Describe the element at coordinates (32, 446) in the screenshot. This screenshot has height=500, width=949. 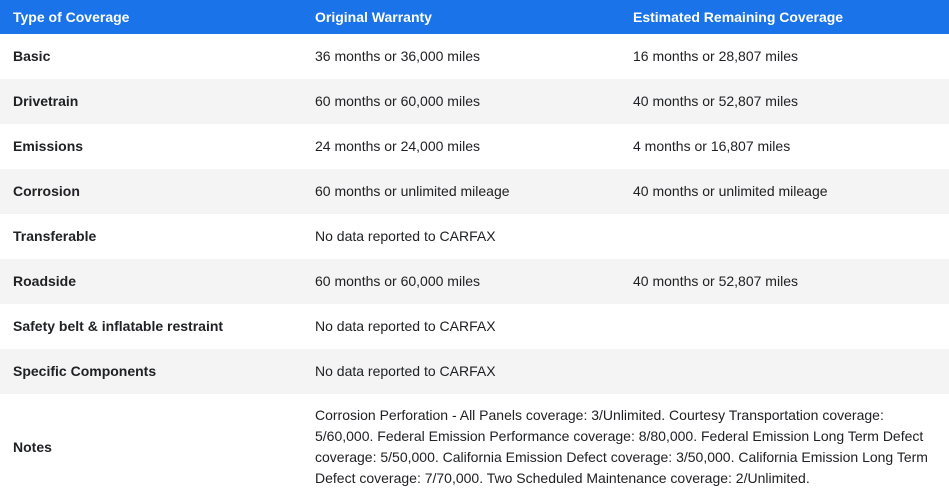
I see `notes-label: Notes` at that location.